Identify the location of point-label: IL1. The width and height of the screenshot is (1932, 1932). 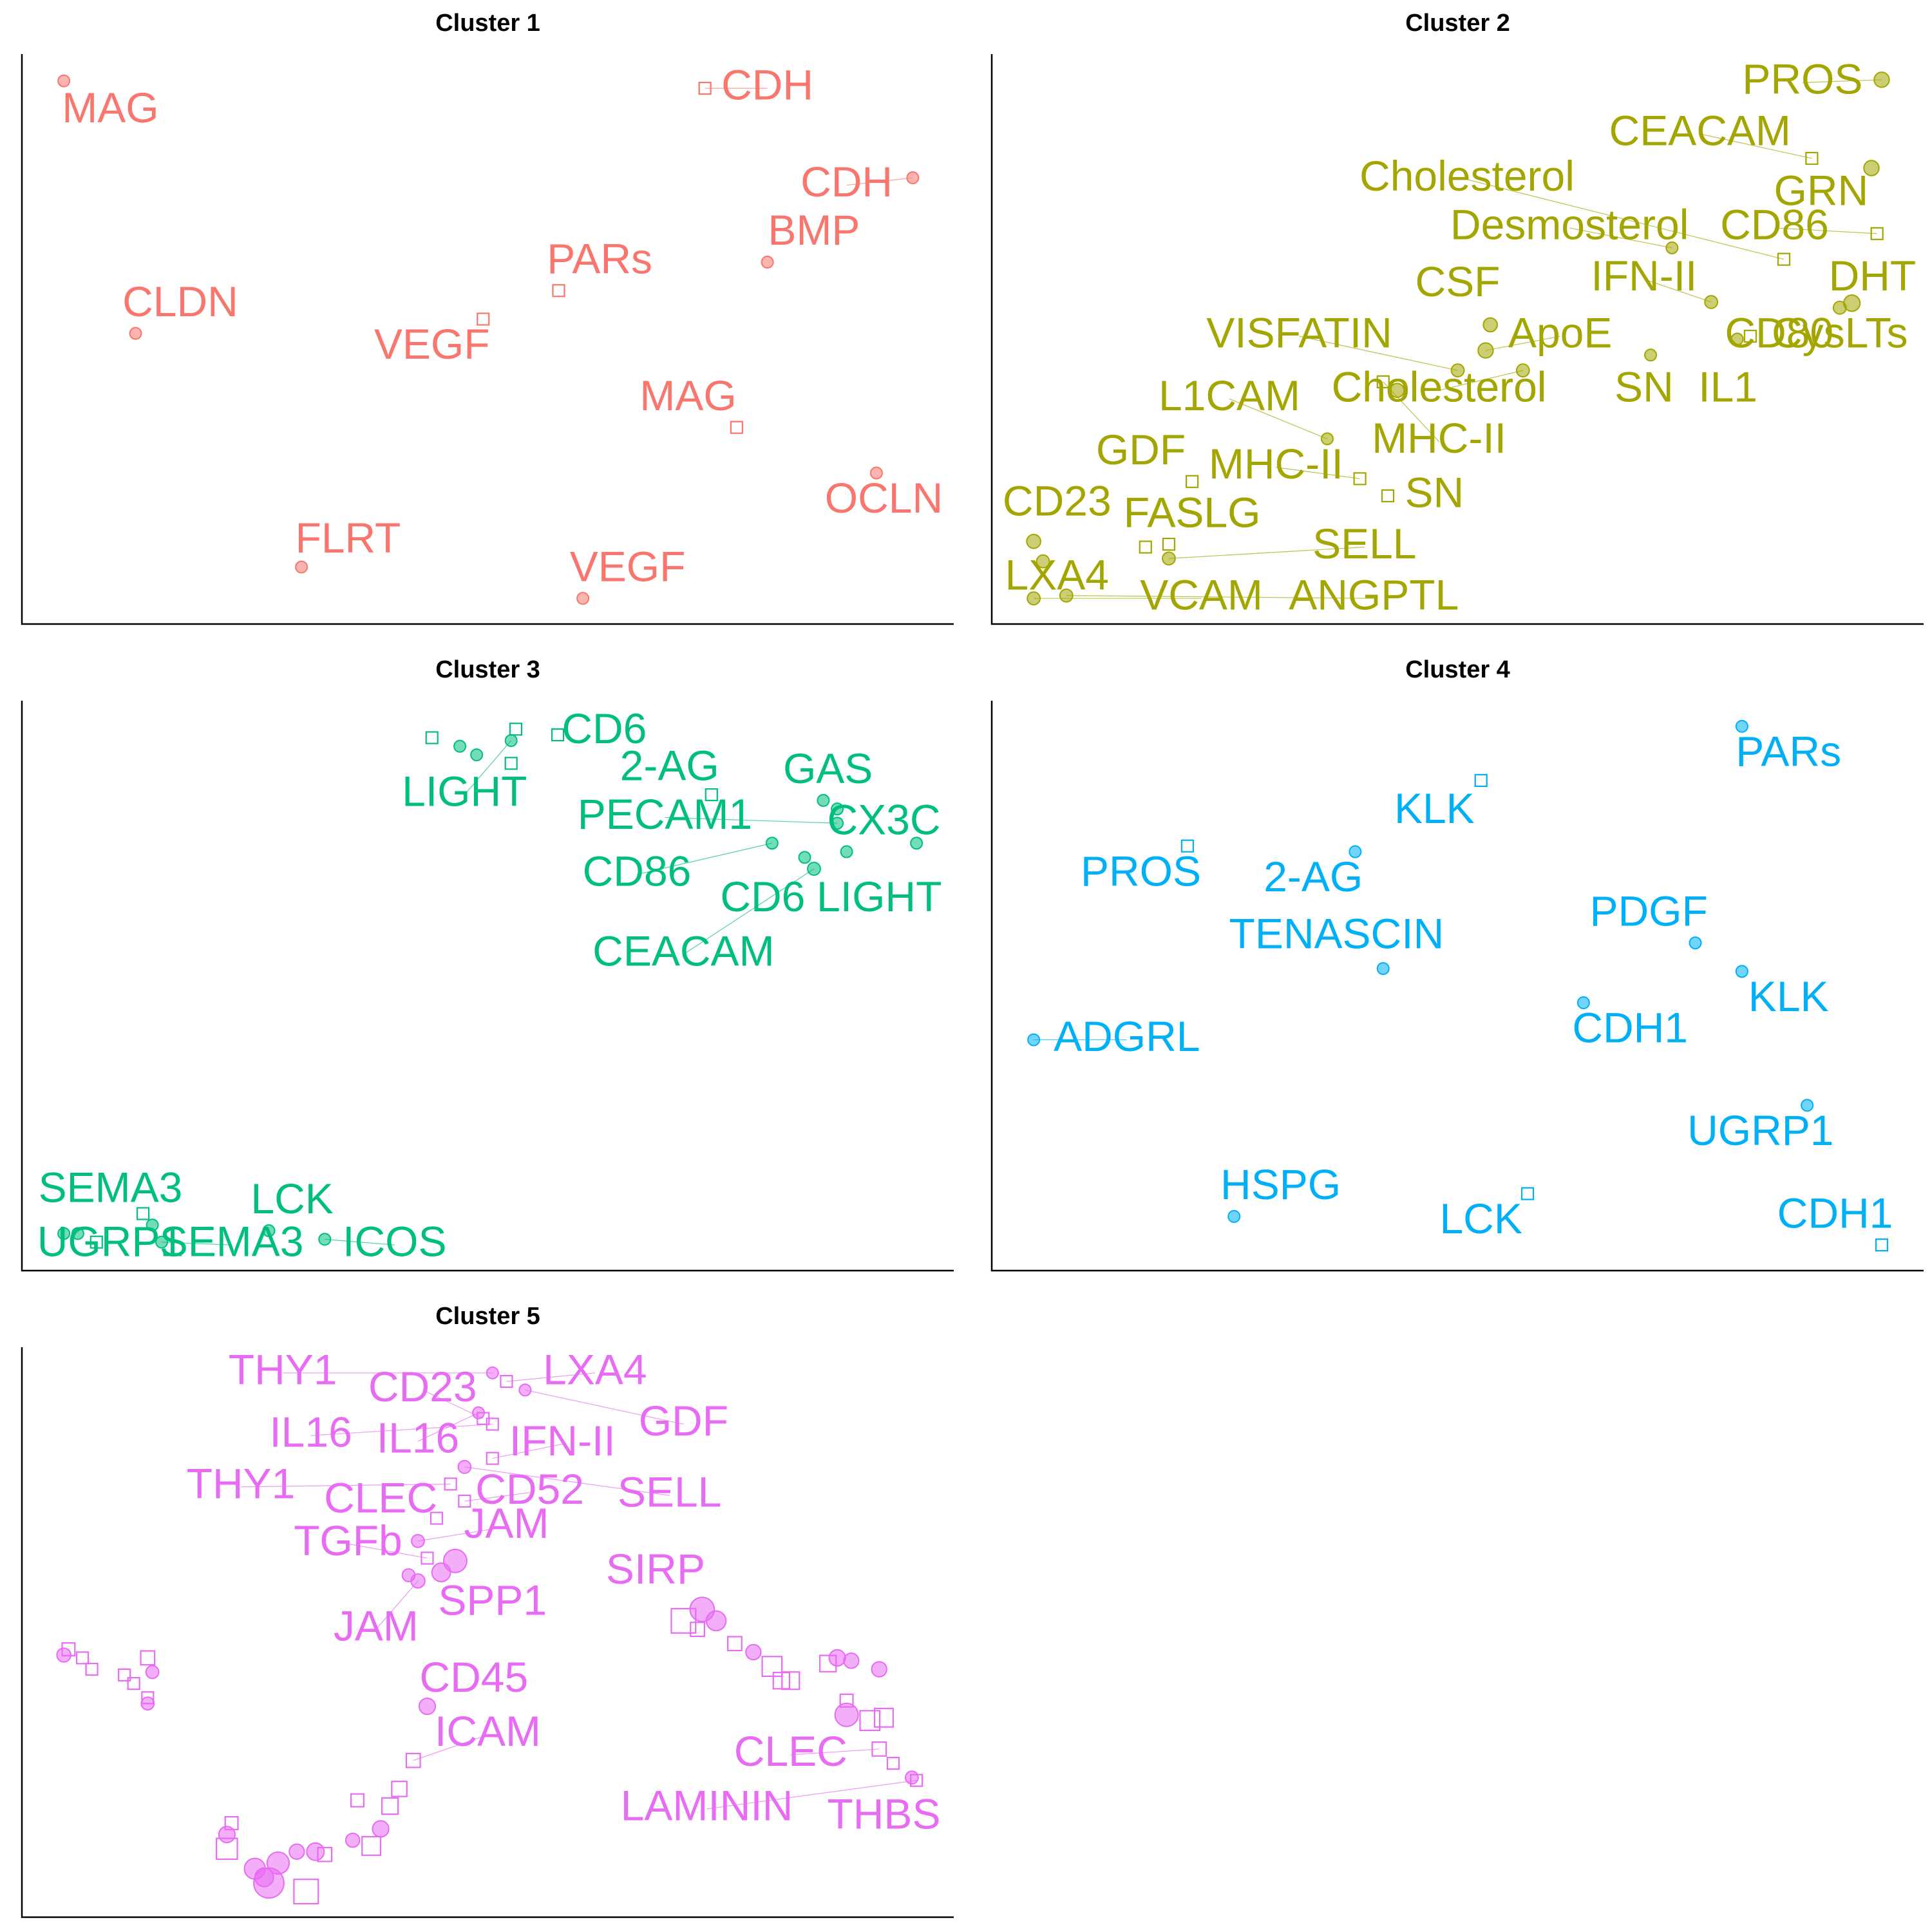
(1727, 387).